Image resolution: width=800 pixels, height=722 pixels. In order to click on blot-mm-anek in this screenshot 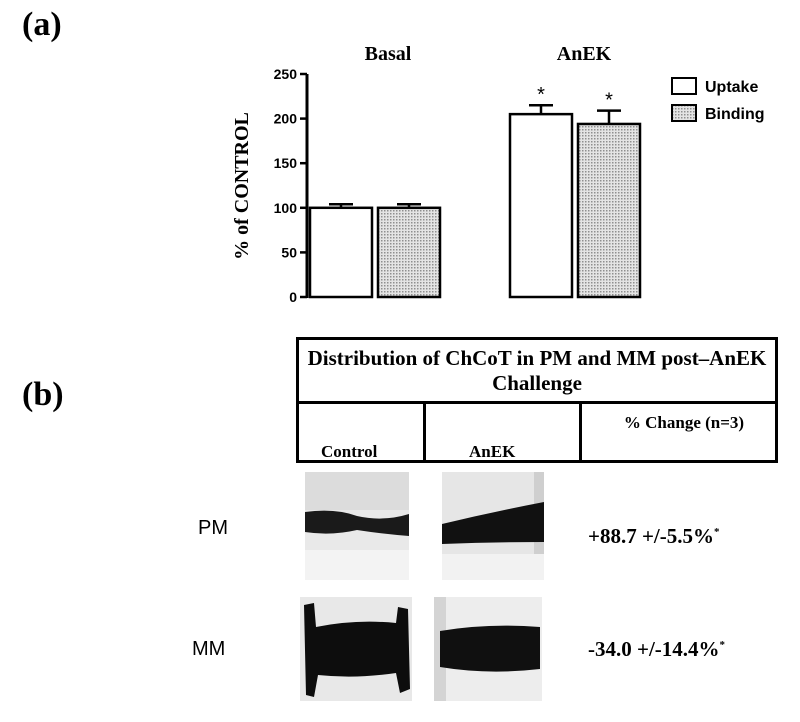, I will do `click(488, 649)`.